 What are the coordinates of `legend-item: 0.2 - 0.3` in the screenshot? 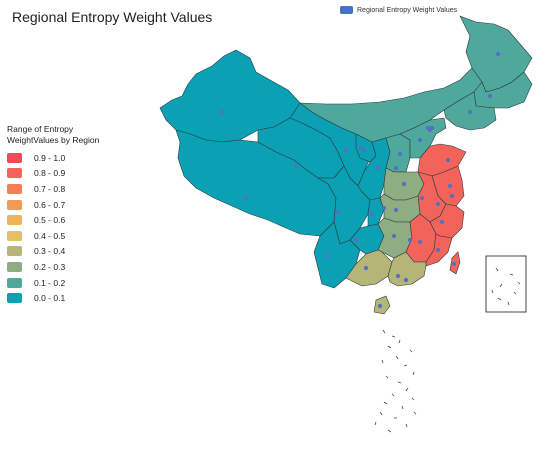 It's located at (62, 267).